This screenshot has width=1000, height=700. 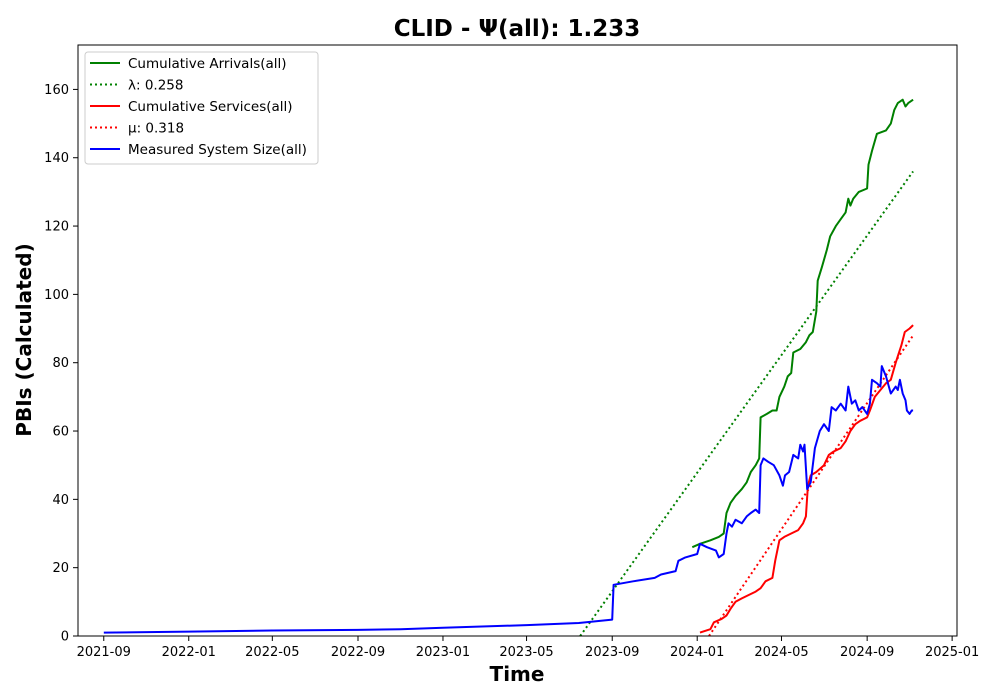 What do you see at coordinates (104, 652) in the screenshot?
I see `x-tick-label: 2021-09` at bounding box center [104, 652].